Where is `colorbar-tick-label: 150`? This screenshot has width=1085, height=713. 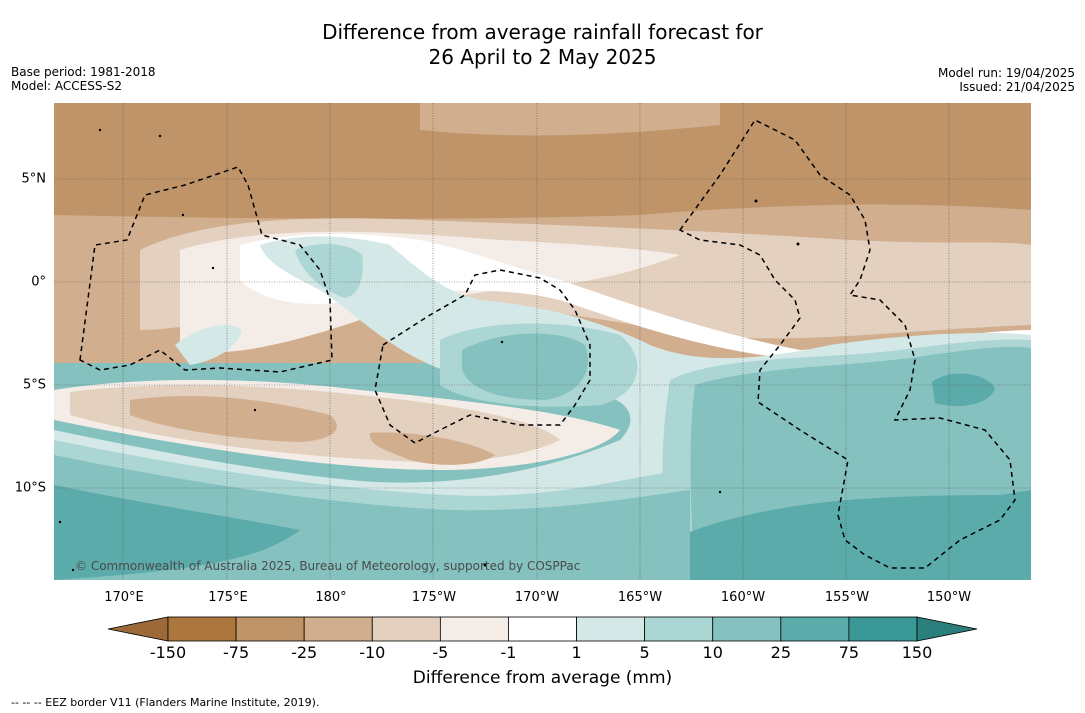
colorbar-tick-label: 150 is located at coordinates (917, 652).